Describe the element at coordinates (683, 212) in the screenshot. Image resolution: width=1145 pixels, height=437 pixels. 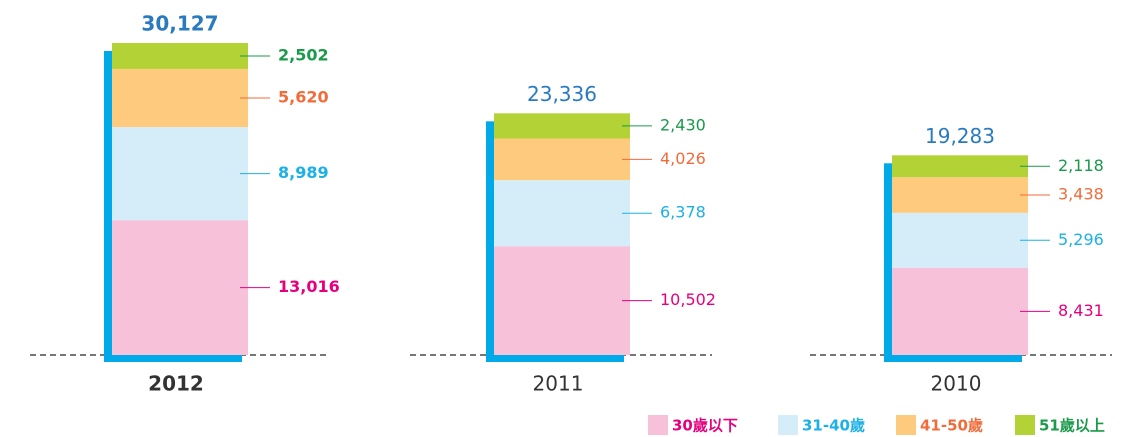
I see `value-label: 6,378` at that location.